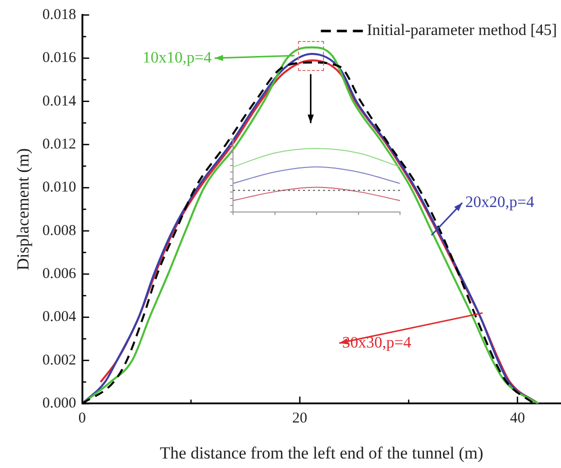 The image size is (561, 468). Describe the element at coordinates (377, 343) in the screenshot. I see `legend-label: 30x30,p=4` at that location.